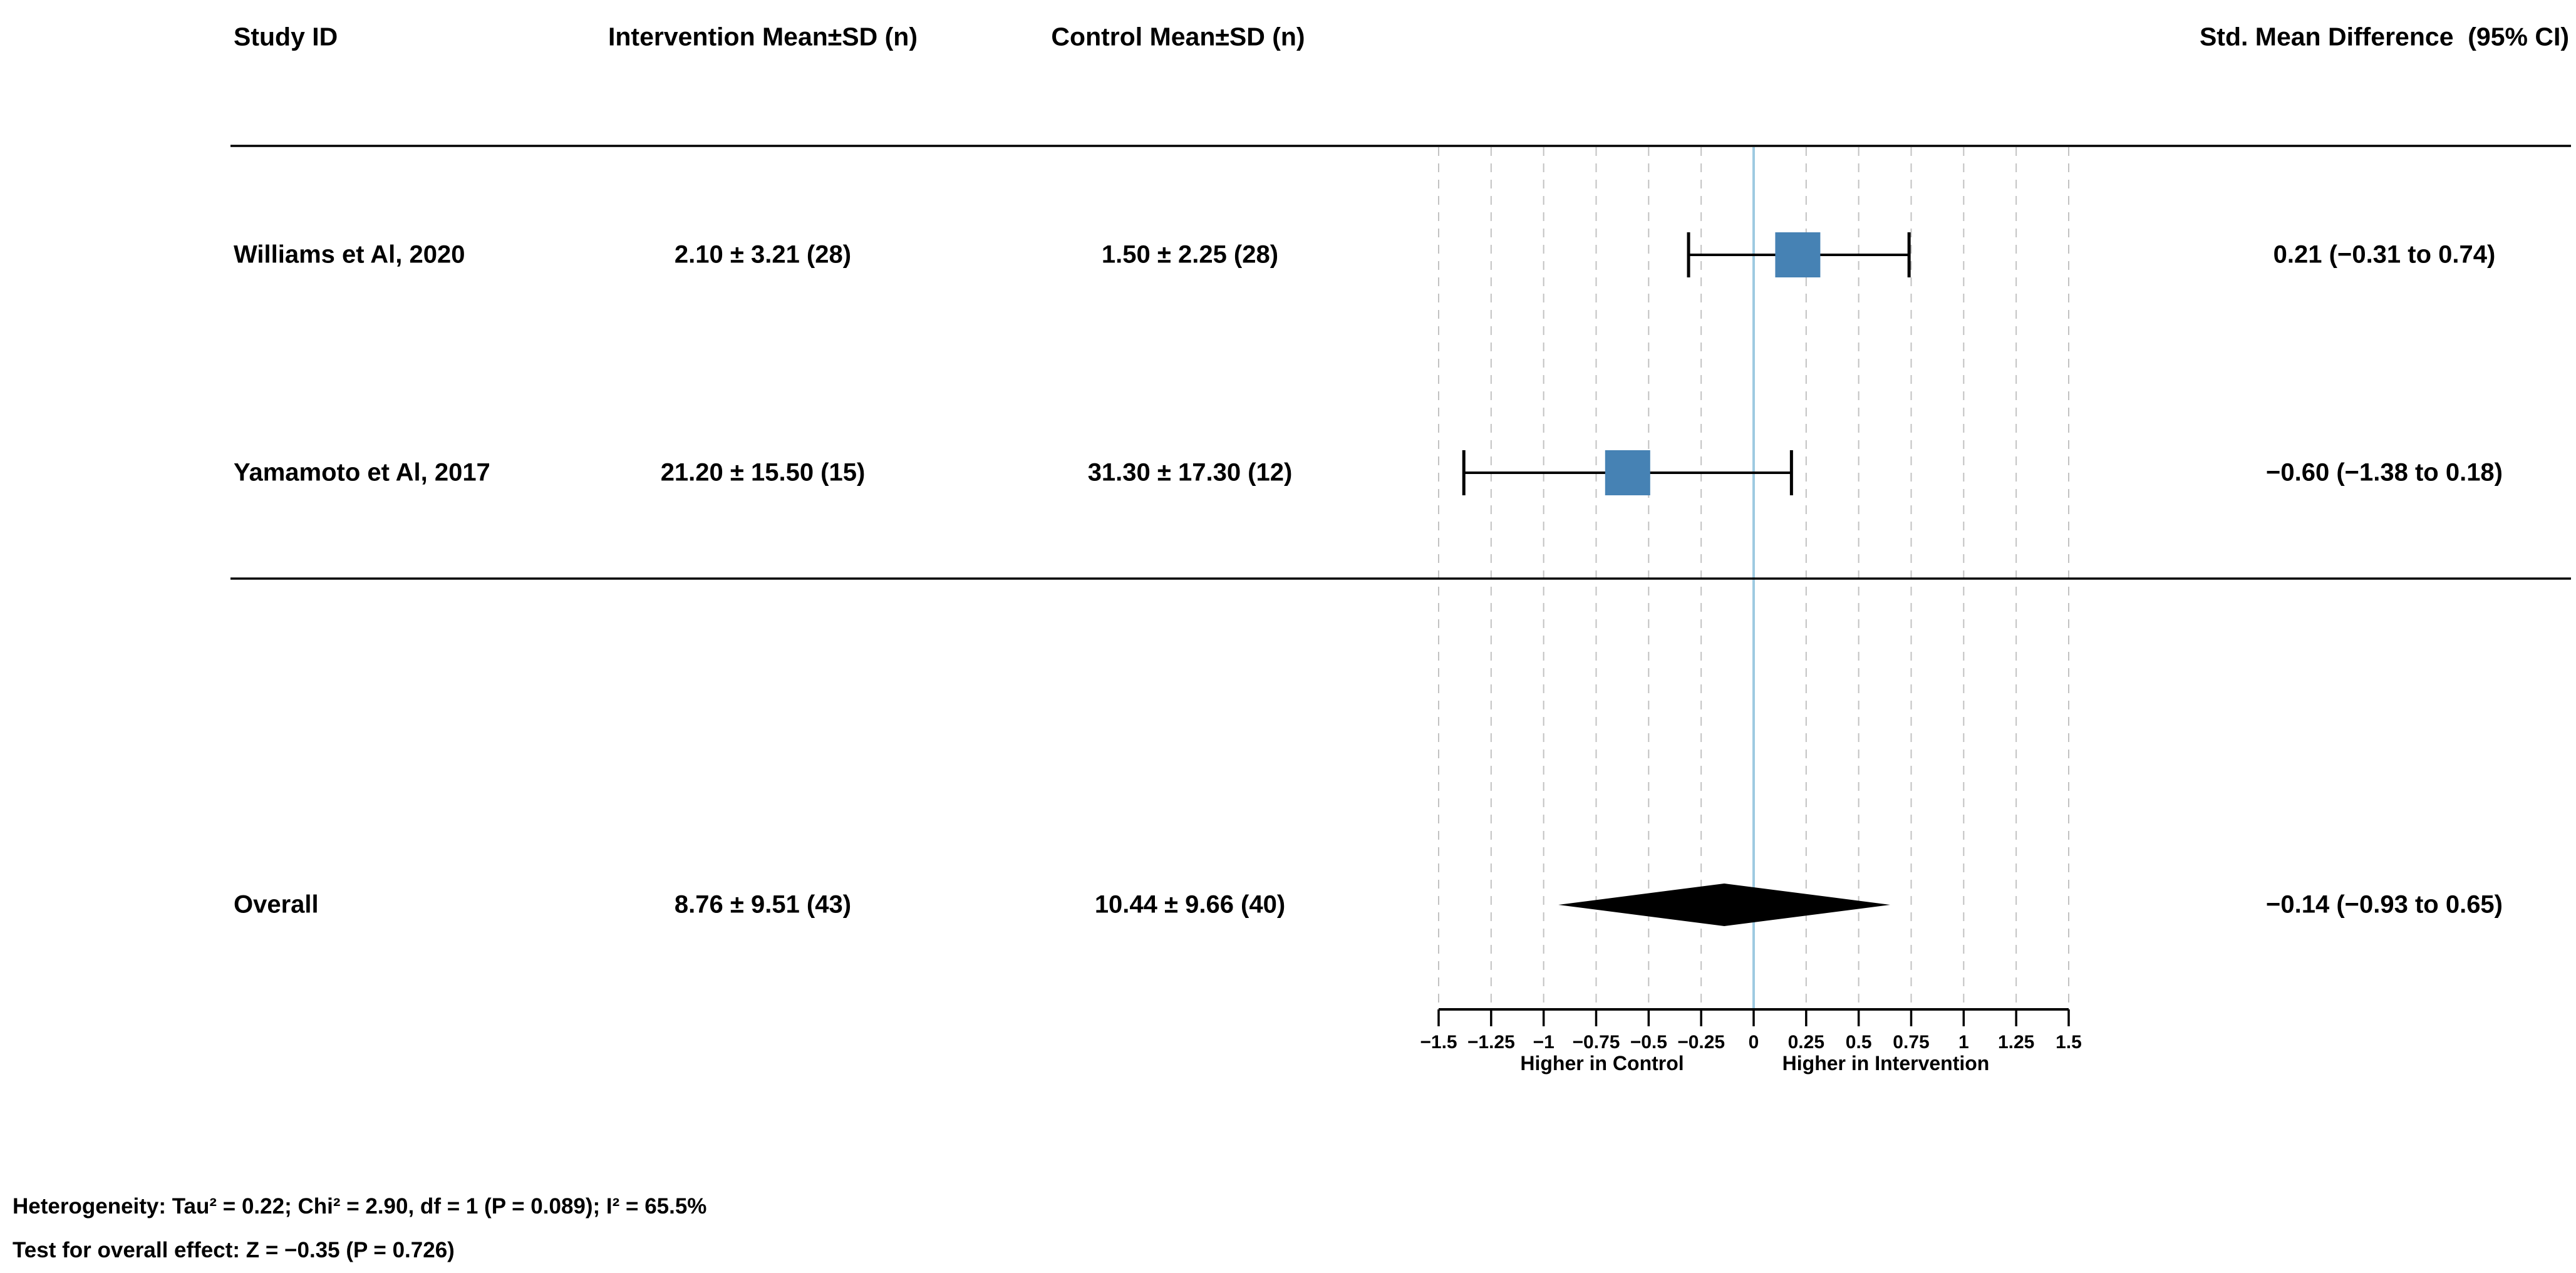 This screenshot has height=1273, width=2576. What do you see at coordinates (1190, 904) in the screenshot?
I see `overall-control-value: 10.44 ± 9.66 (40)` at bounding box center [1190, 904].